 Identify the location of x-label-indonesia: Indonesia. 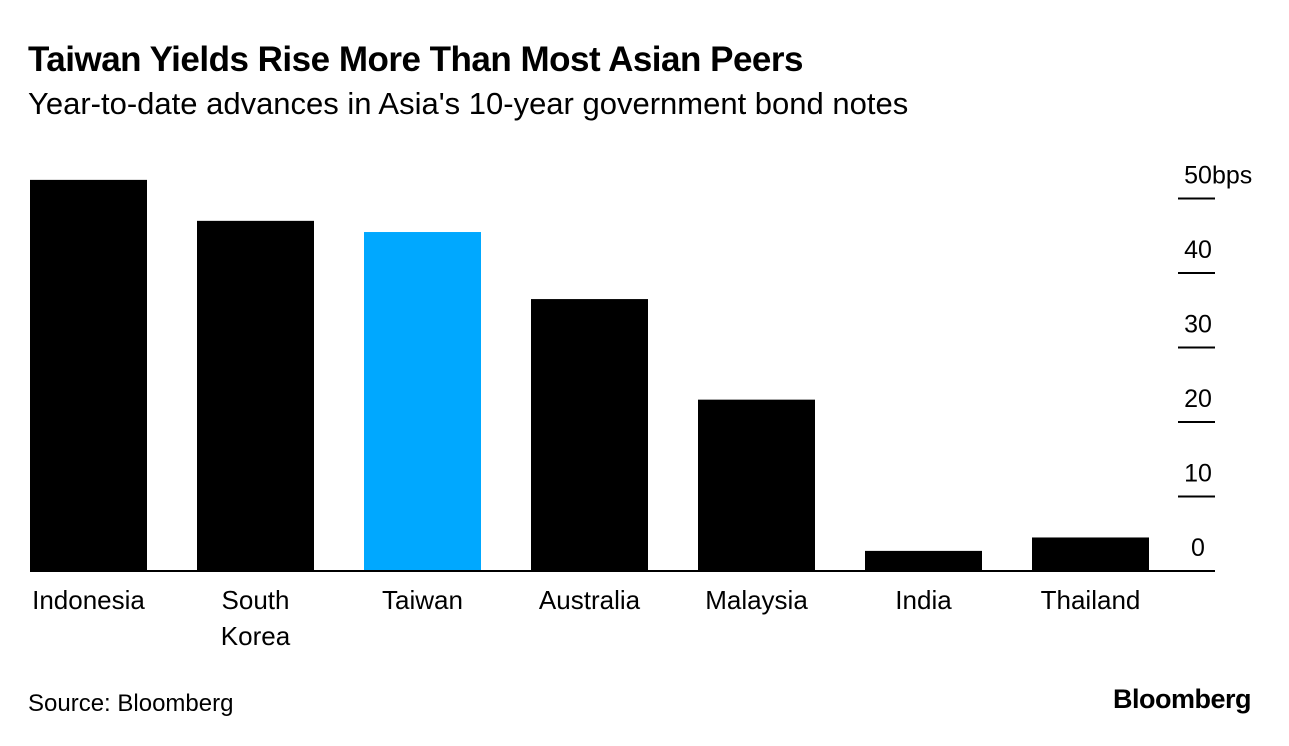
(88, 600).